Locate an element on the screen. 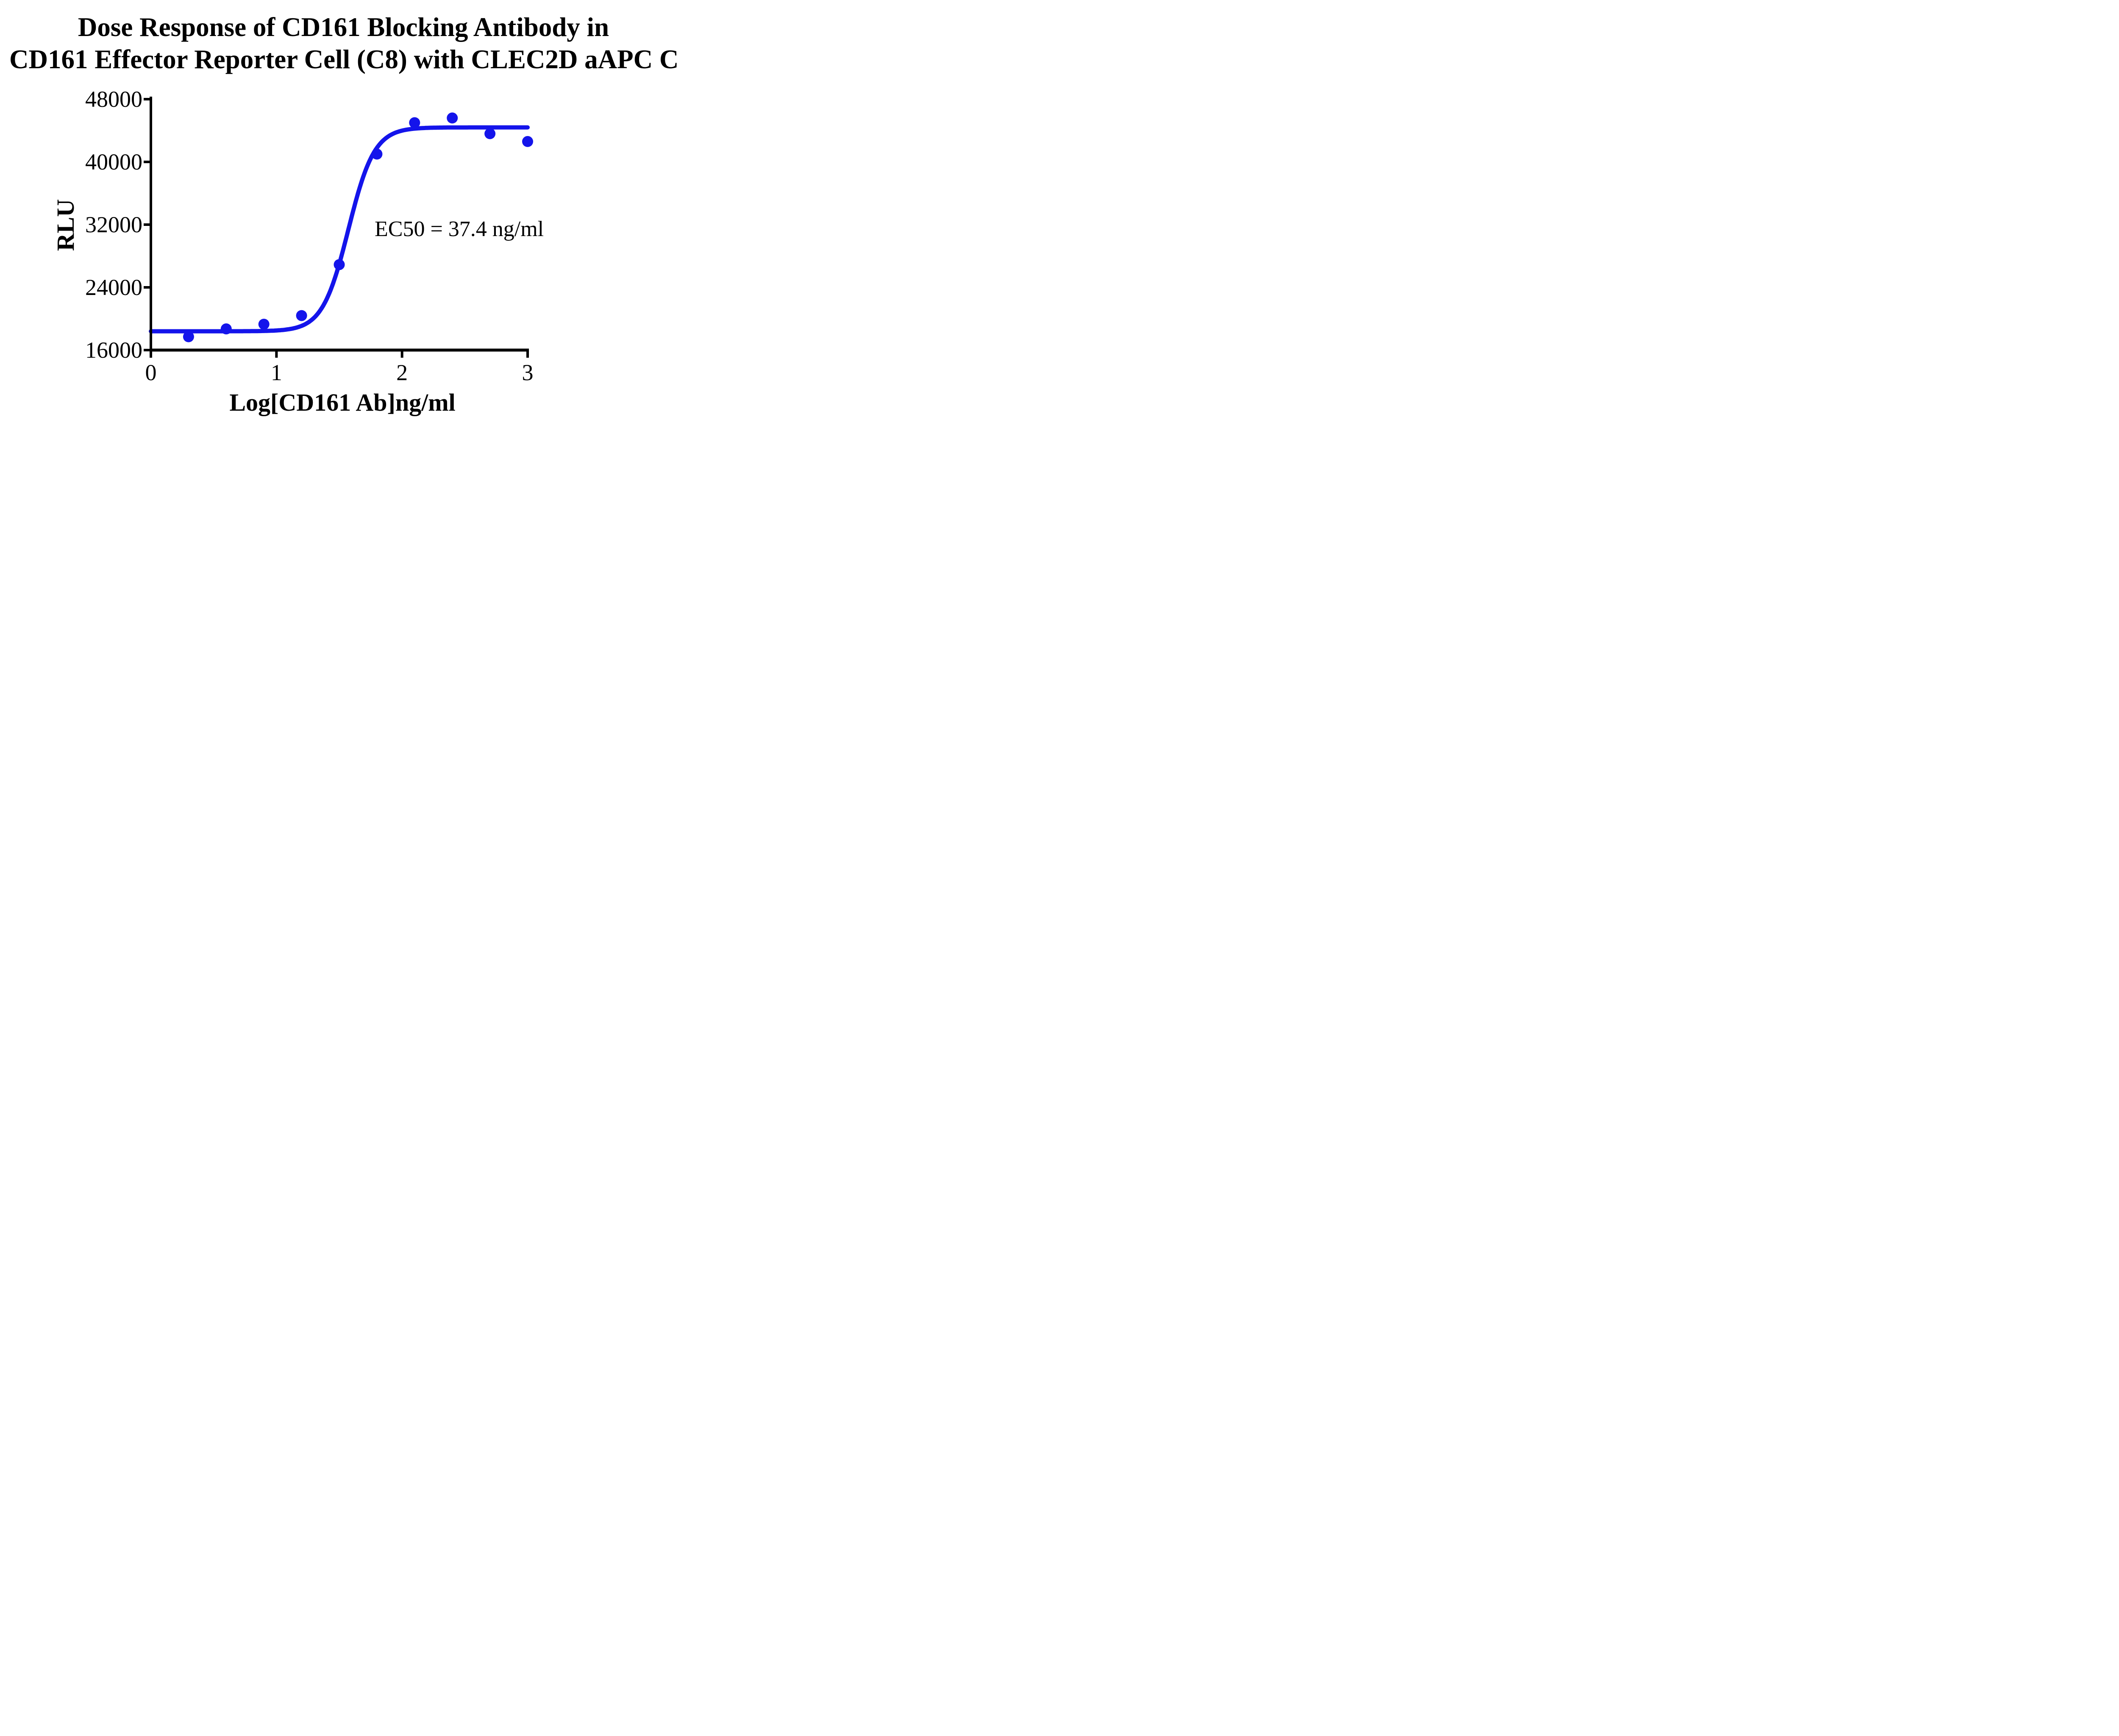 This screenshot has width=2119, height=1736. data-point-layer is located at coordinates (358, 227).